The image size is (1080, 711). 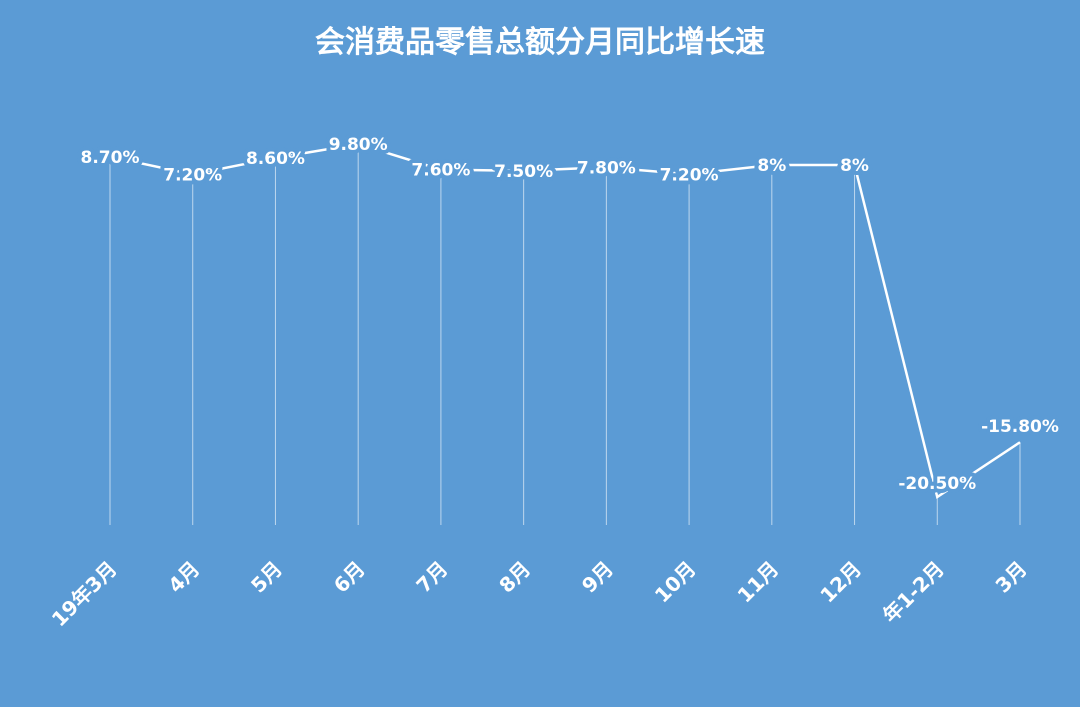 What do you see at coordinates (358, 145) in the screenshot?
I see `data-label: 9.80%` at bounding box center [358, 145].